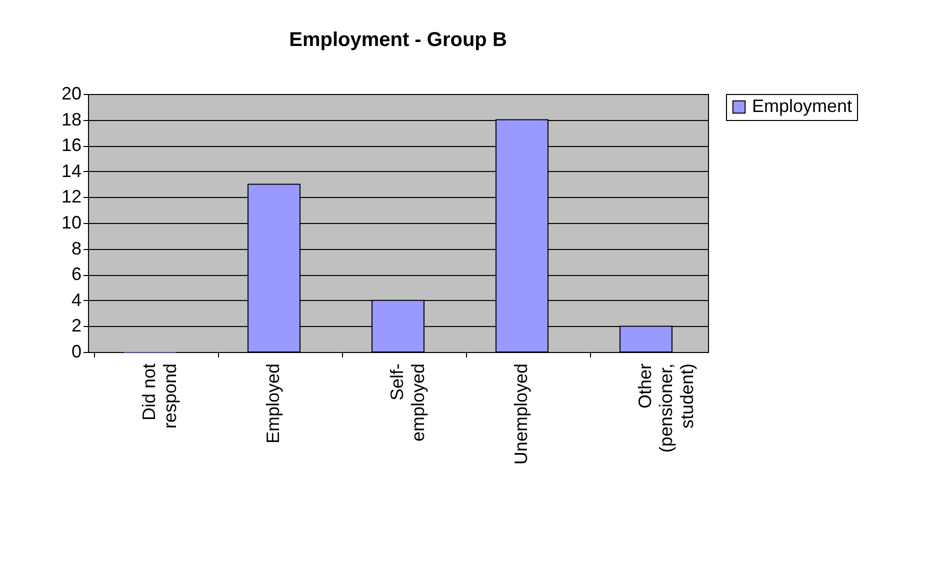  Describe the element at coordinates (398, 40) in the screenshot. I see `chart-title: Employment - Group B` at that location.